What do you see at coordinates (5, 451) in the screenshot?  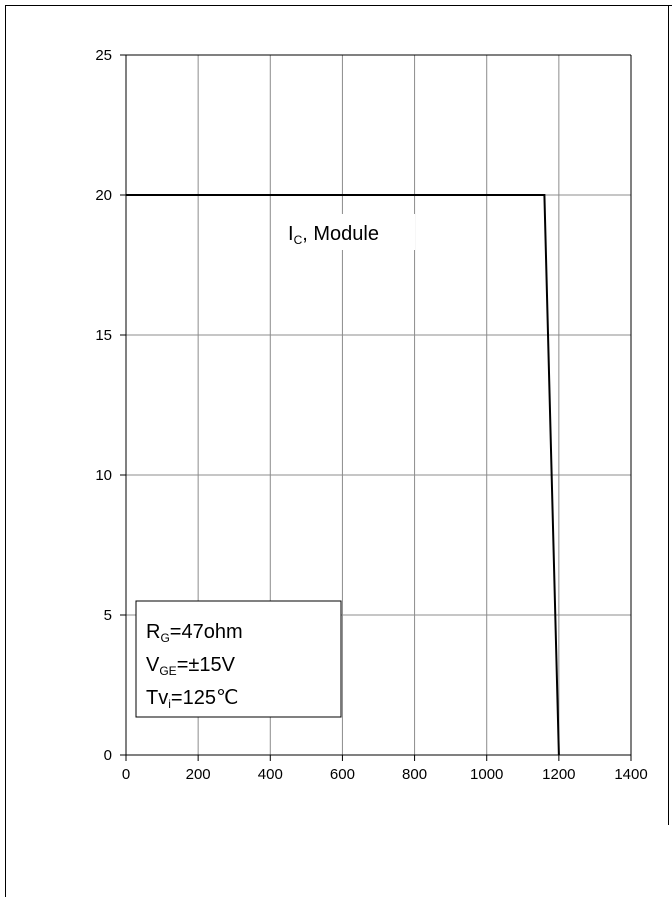 I see `frame-left-edge` at bounding box center [5, 451].